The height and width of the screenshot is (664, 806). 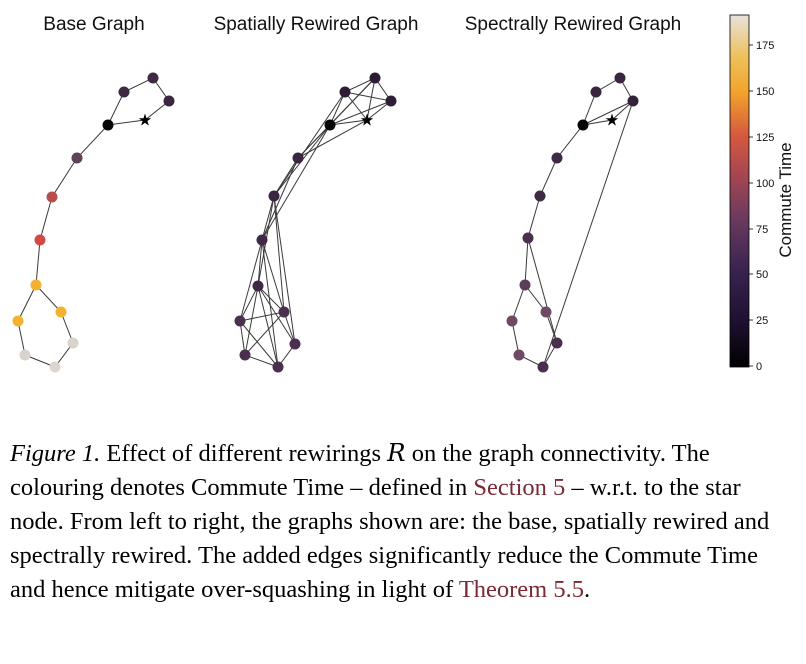 What do you see at coordinates (519, 487) in the screenshot?
I see `section-reference-link: Section 5` at bounding box center [519, 487].